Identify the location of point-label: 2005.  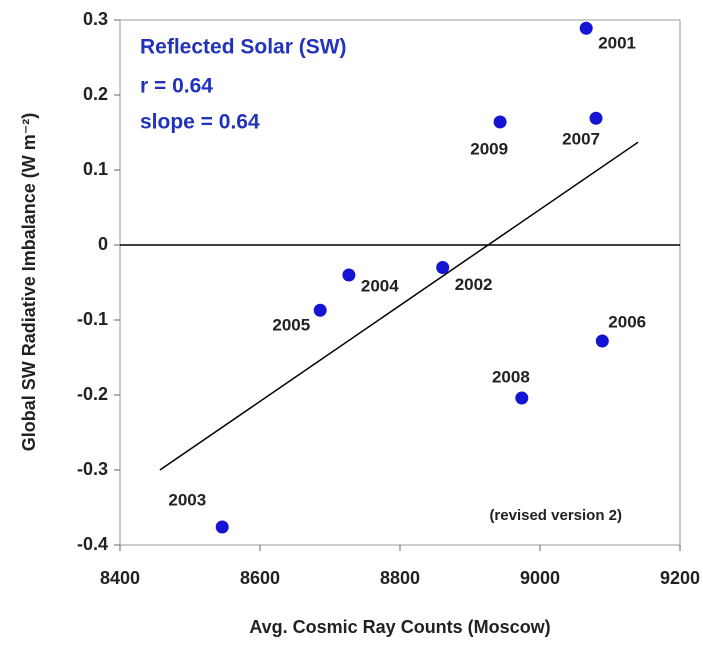
(291, 325).